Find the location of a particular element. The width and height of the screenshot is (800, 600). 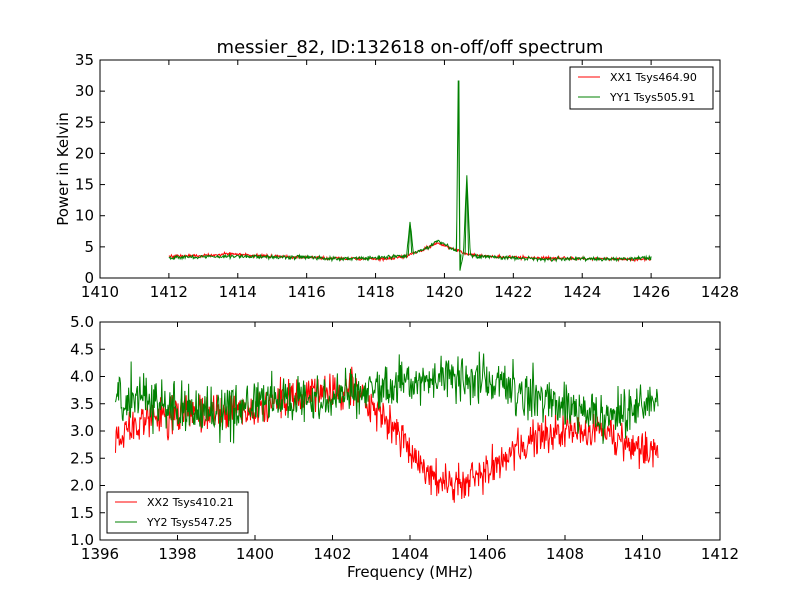

bottom-x-tick-label: 1404 is located at coordinates (410, 554).